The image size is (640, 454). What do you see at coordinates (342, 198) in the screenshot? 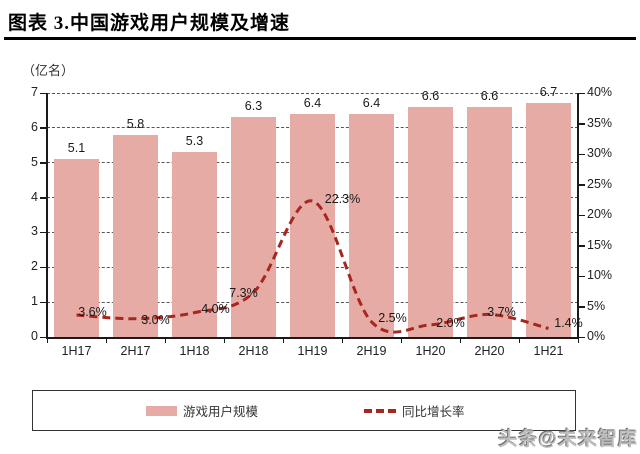
I see `growth-point-label: 22.3%` at bounding box center [342, 198].